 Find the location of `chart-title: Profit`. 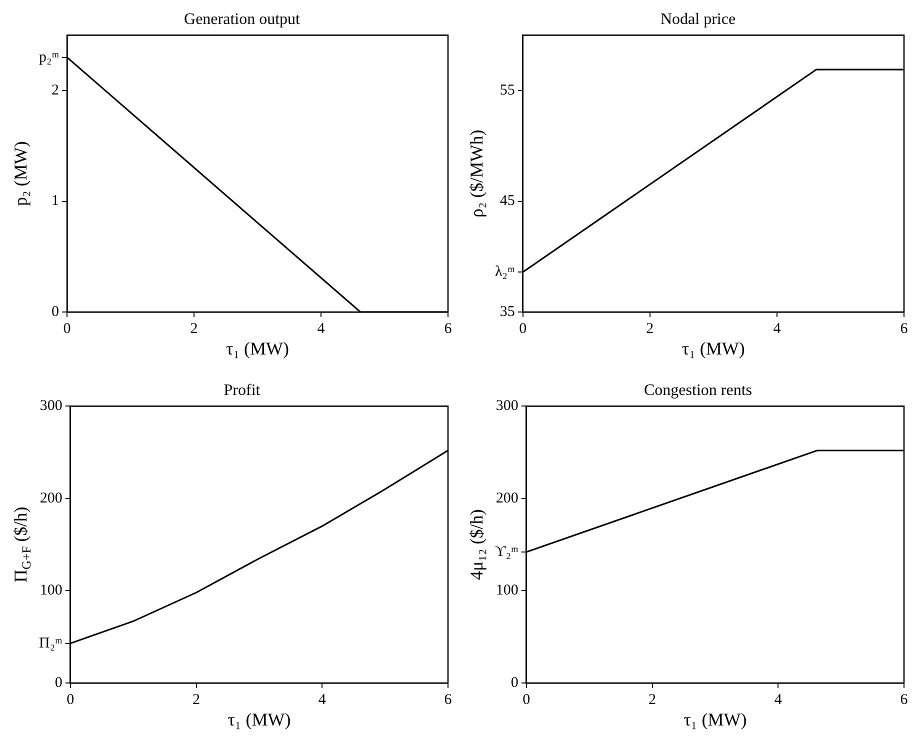

chart-title: Profit is located at coordinates (242, 390).